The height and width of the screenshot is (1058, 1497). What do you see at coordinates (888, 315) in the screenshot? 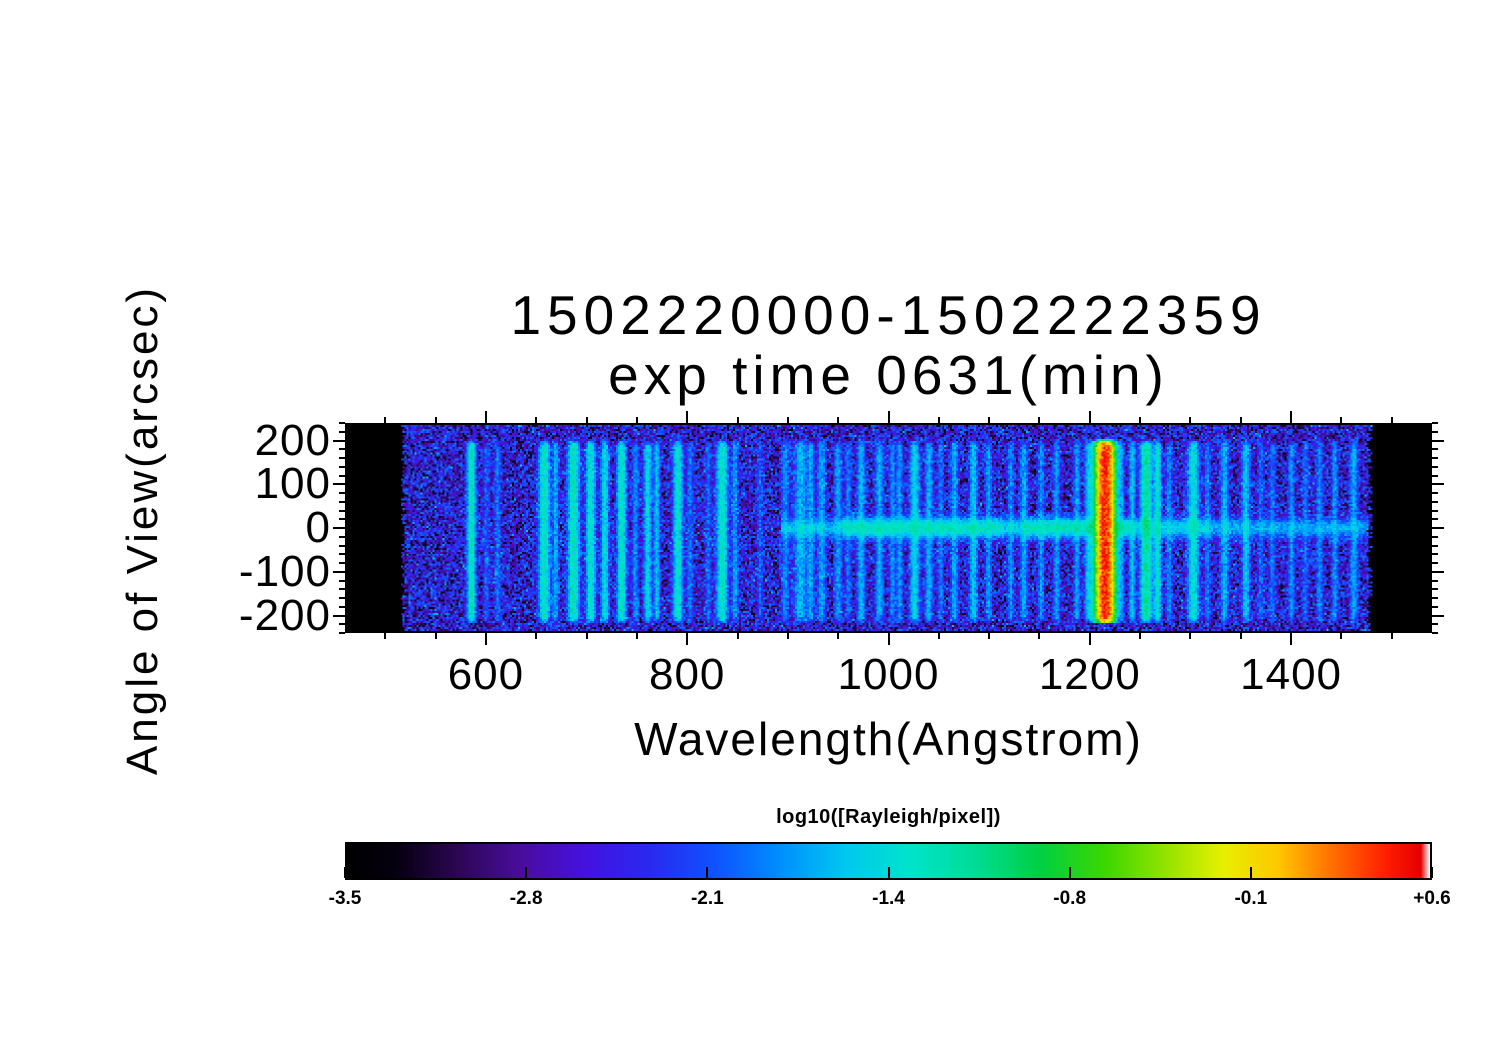
I see `plot-title: 1502220000-1502222359` at bounding box center [888, 315].